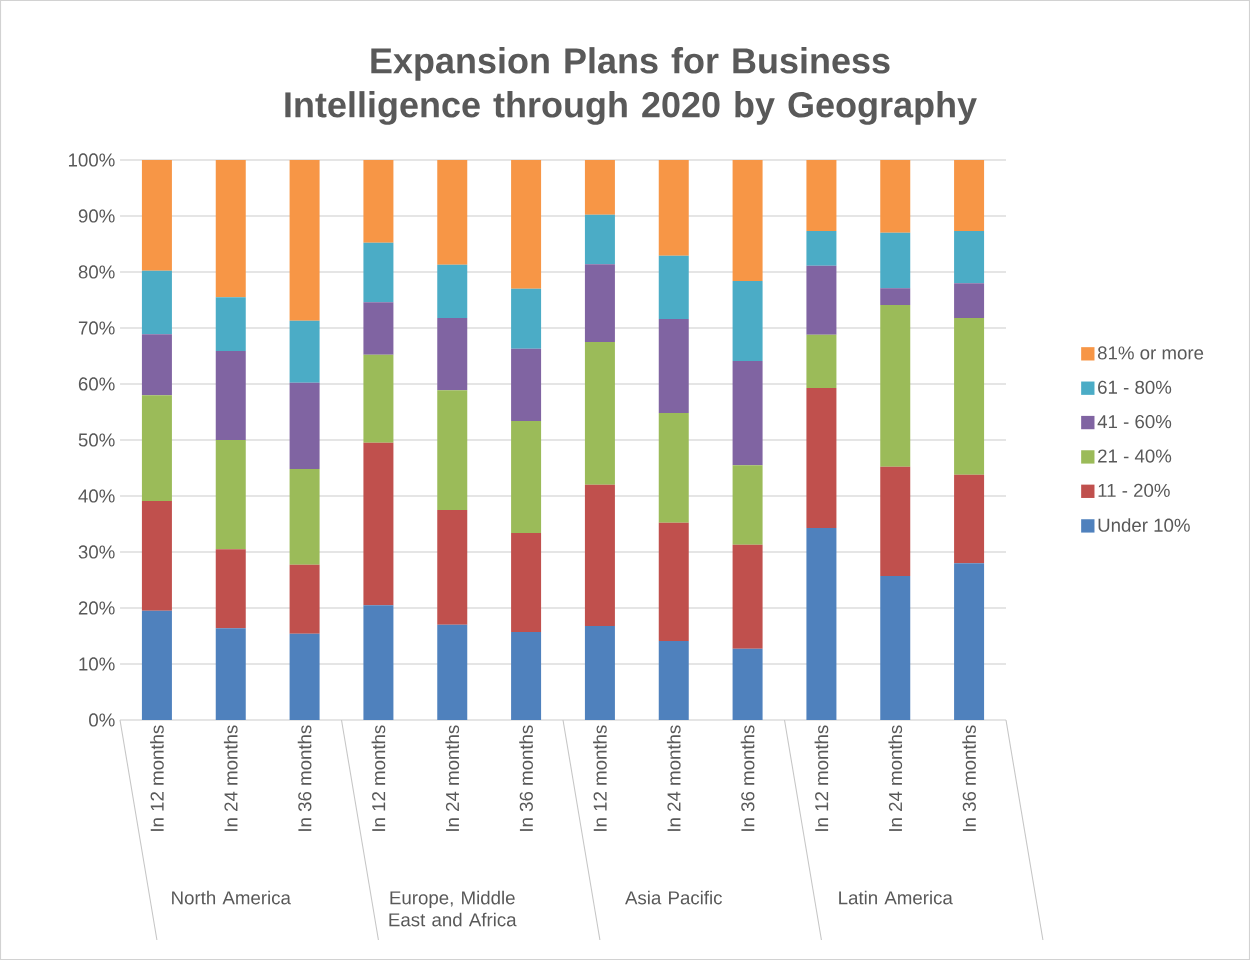 This screenshot has width=1250, height=960. Describe the element at coordinates (1135, 456) in the screenshot. I see `legend-label: 21 - 40%` at that location.